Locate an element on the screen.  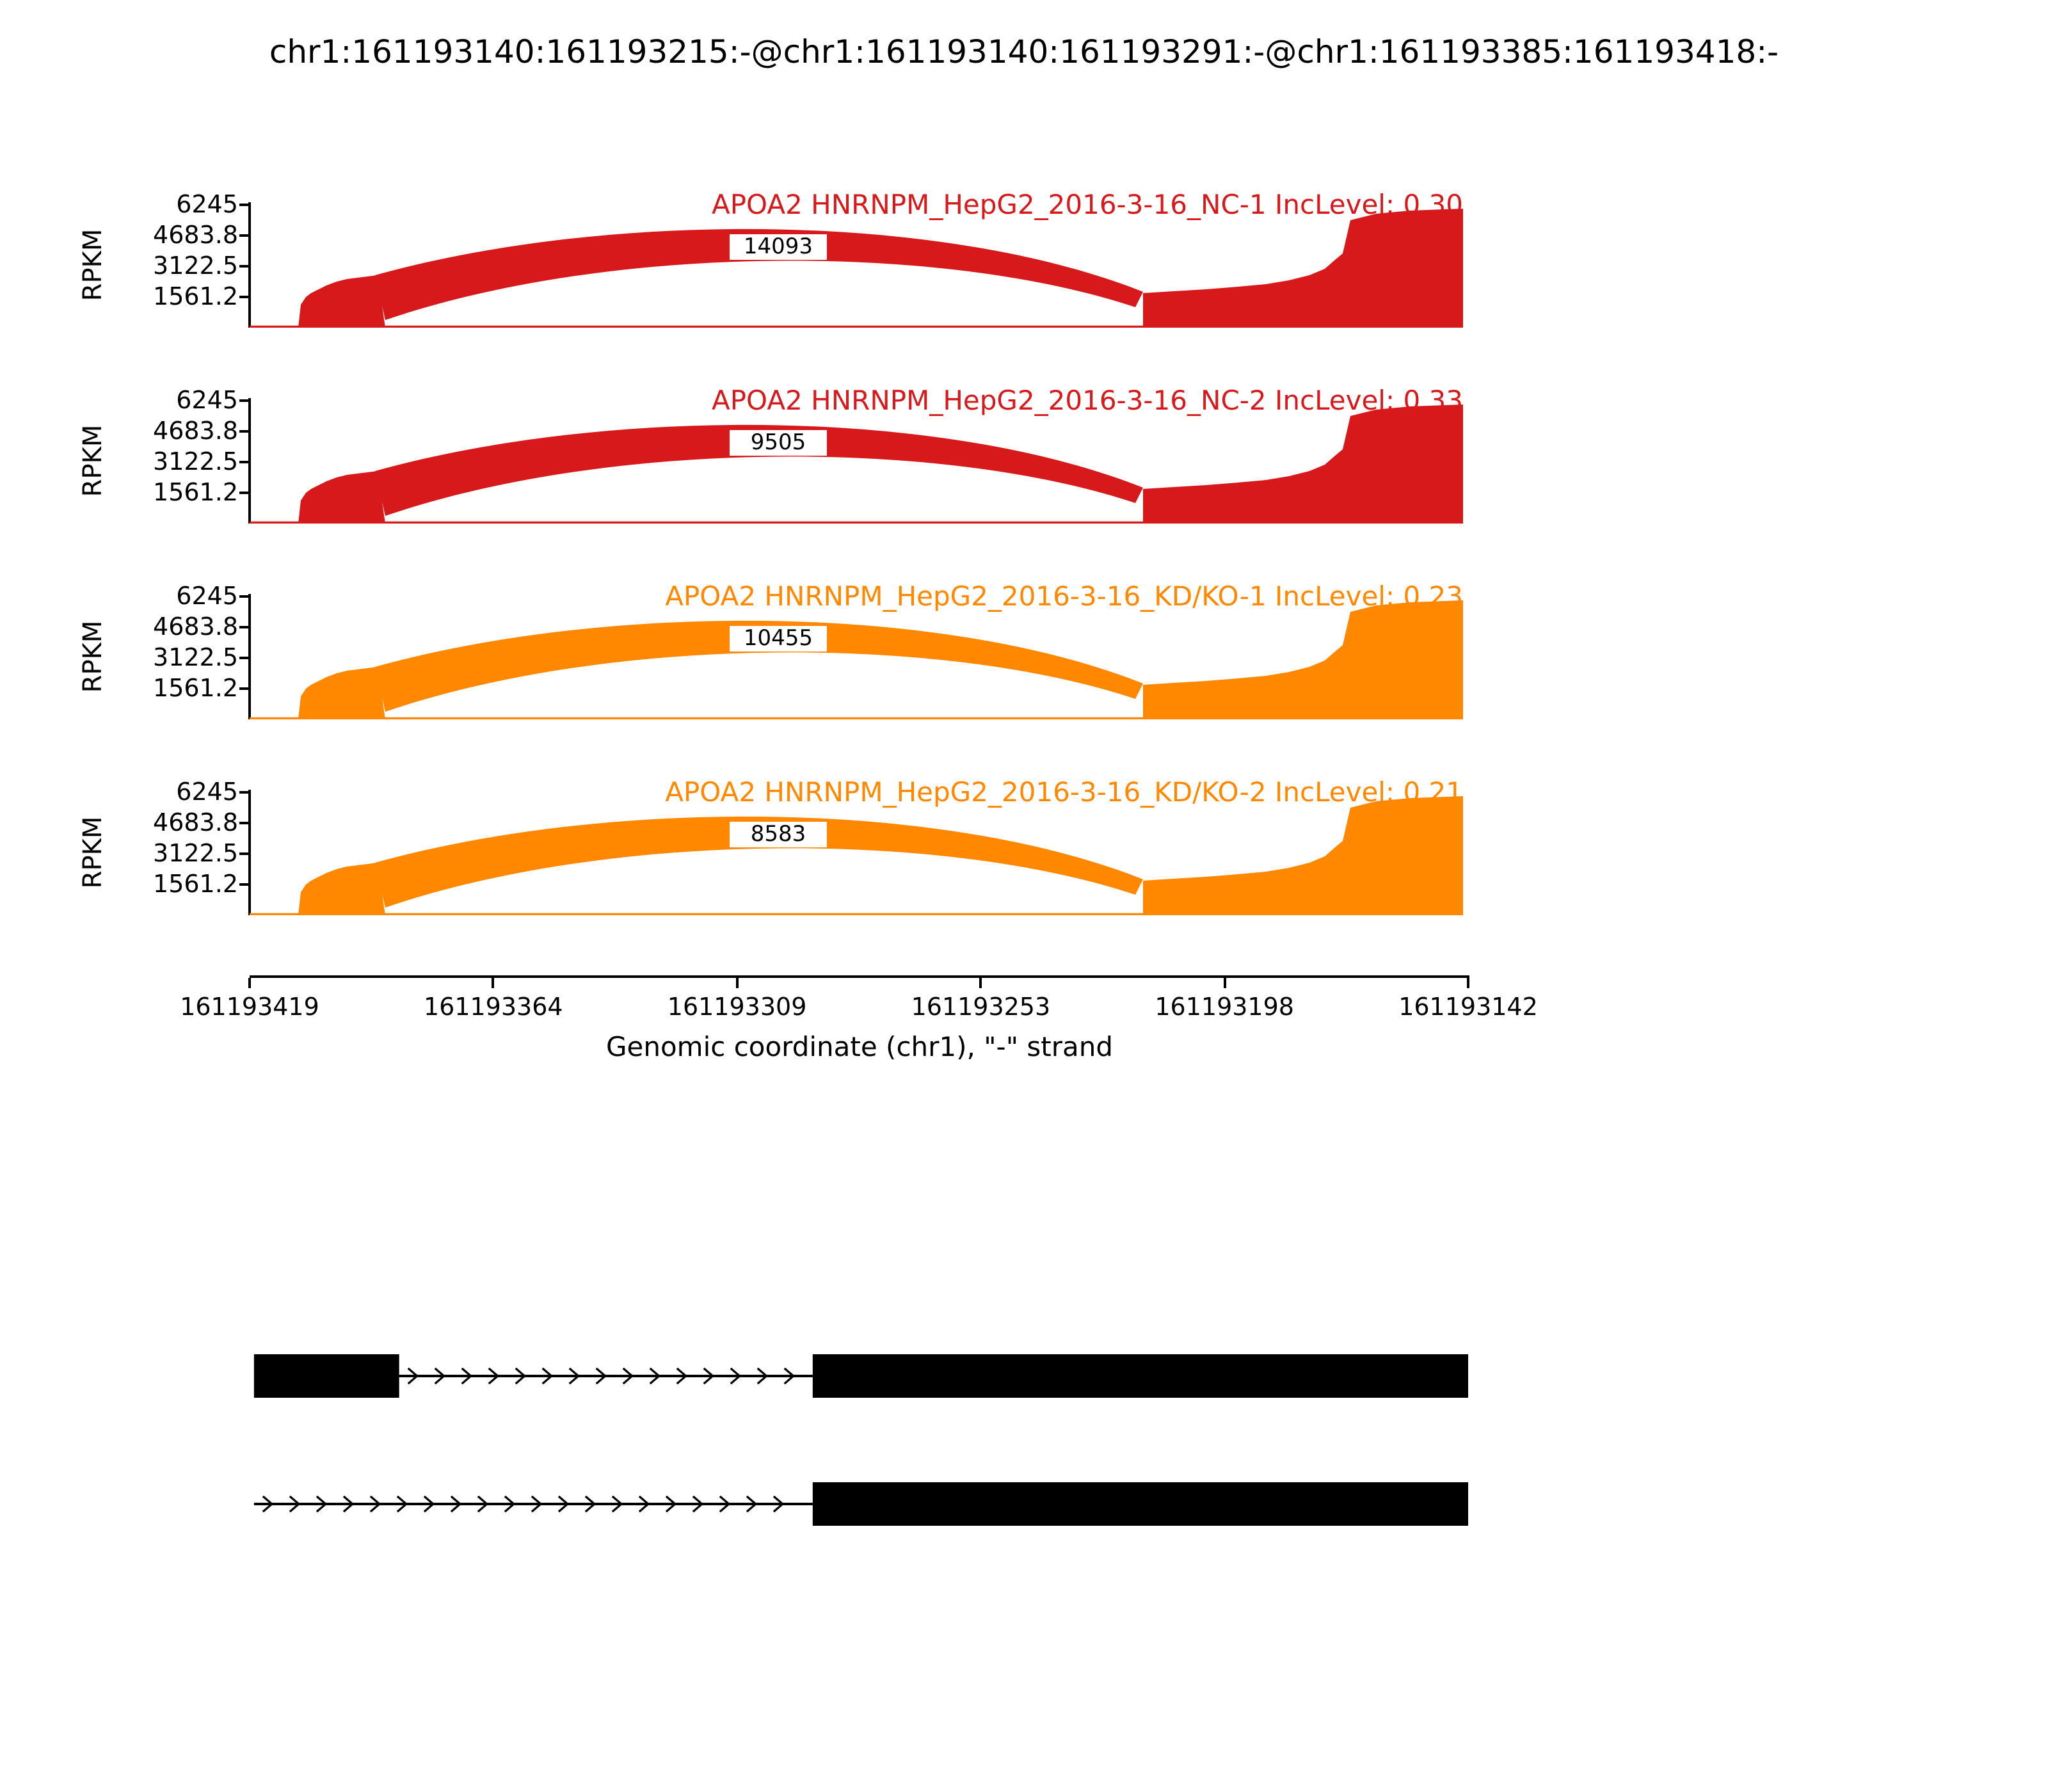
x-axis-line is located at coordinates (859, 976).